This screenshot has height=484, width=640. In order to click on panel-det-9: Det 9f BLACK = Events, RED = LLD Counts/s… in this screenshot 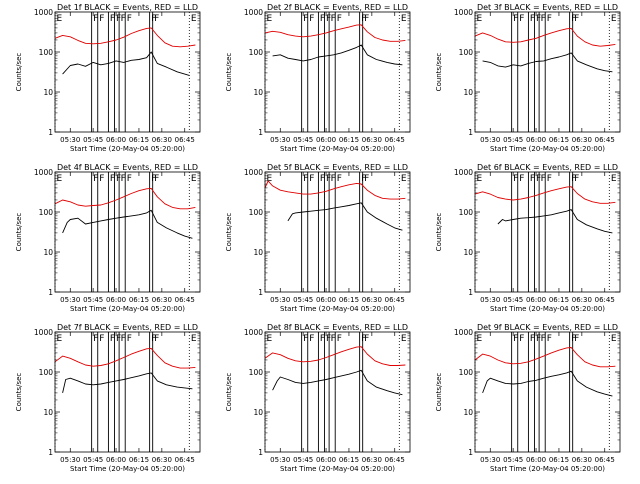, I will do `click(528, 398)`.